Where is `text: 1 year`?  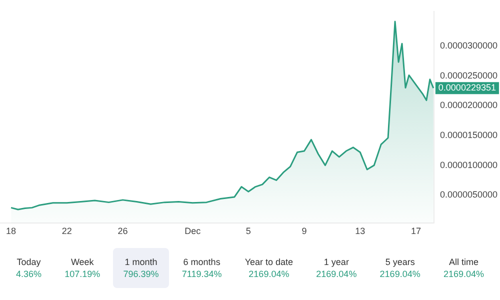 text: 1 year is located at coordinates (336, 262).